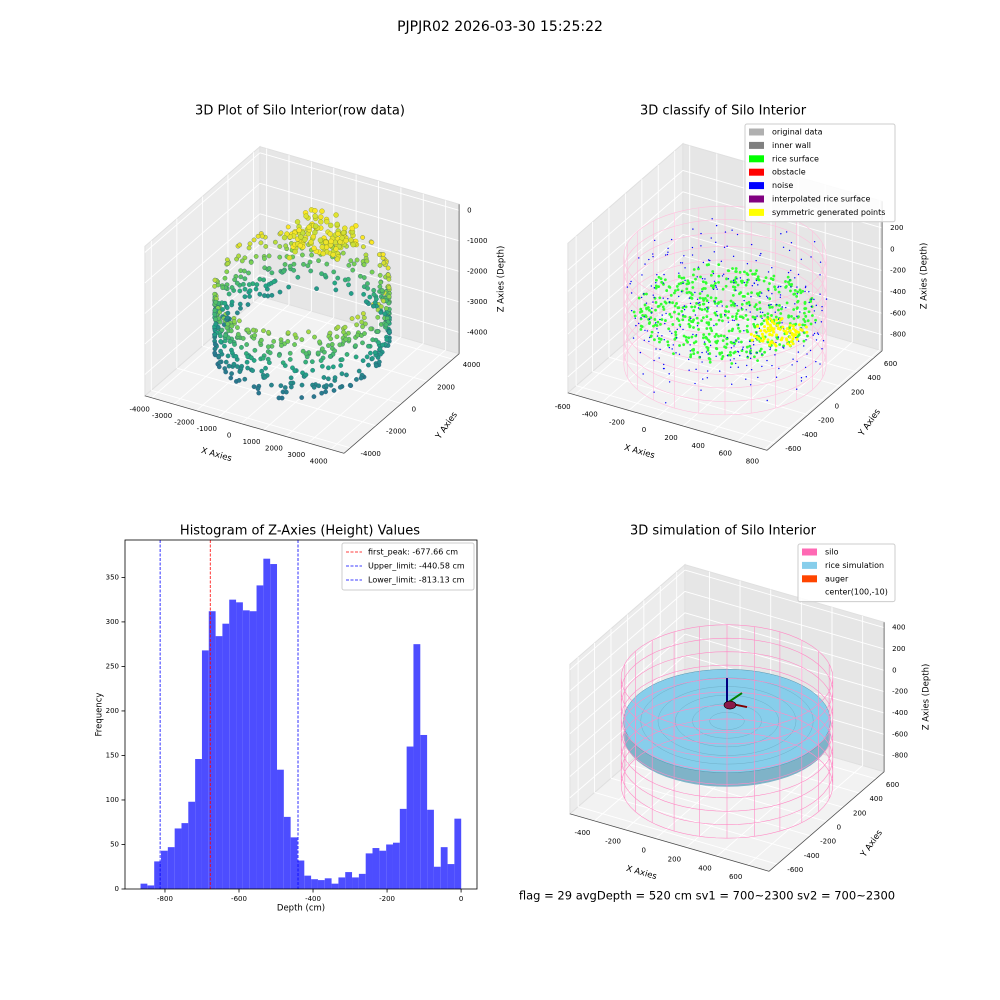  Describe the element at coordinates (898, 628) in the screenshot. I see `z-tick-label: 400` at that location.